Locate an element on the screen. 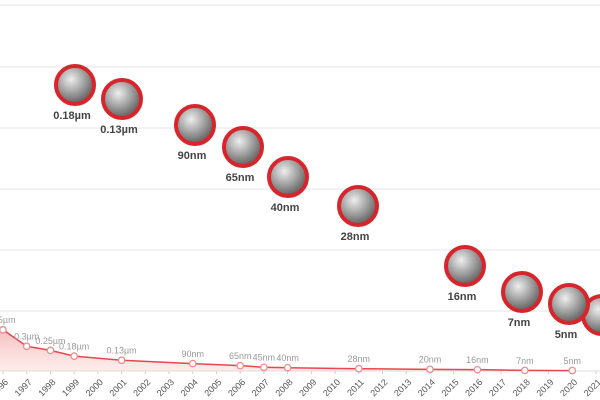  milestone-label: 5nm is located at coordinates (566, 335).